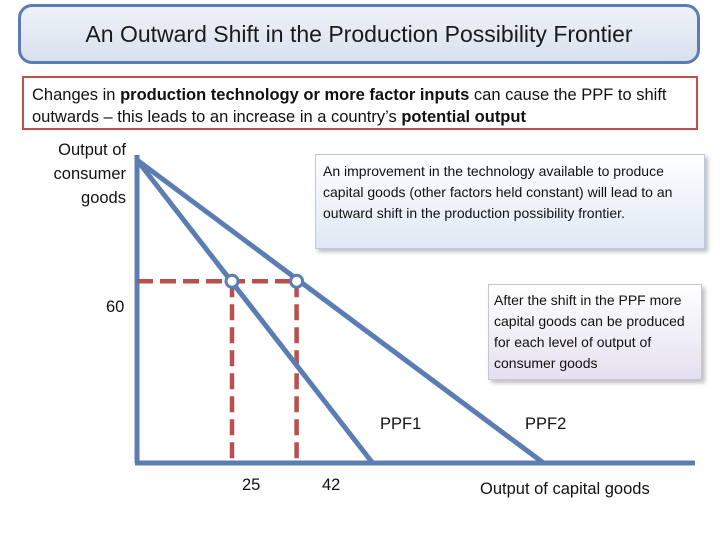  I want to click on intro-bold-2: potential output, so click(463, 117).